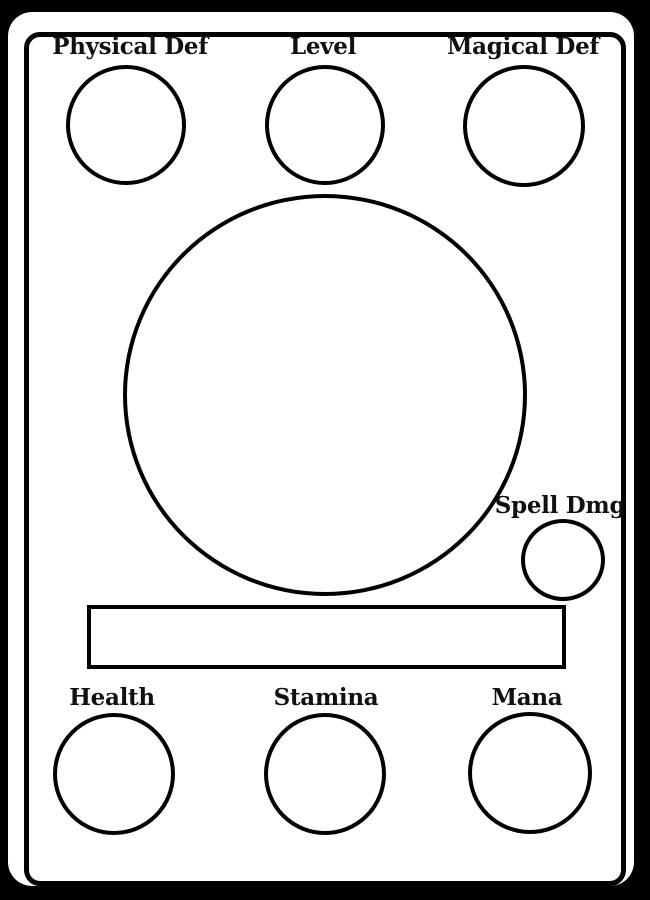 This screenshot has width=650, height=900. I want to click on level-label: Level, so click(323, 46).